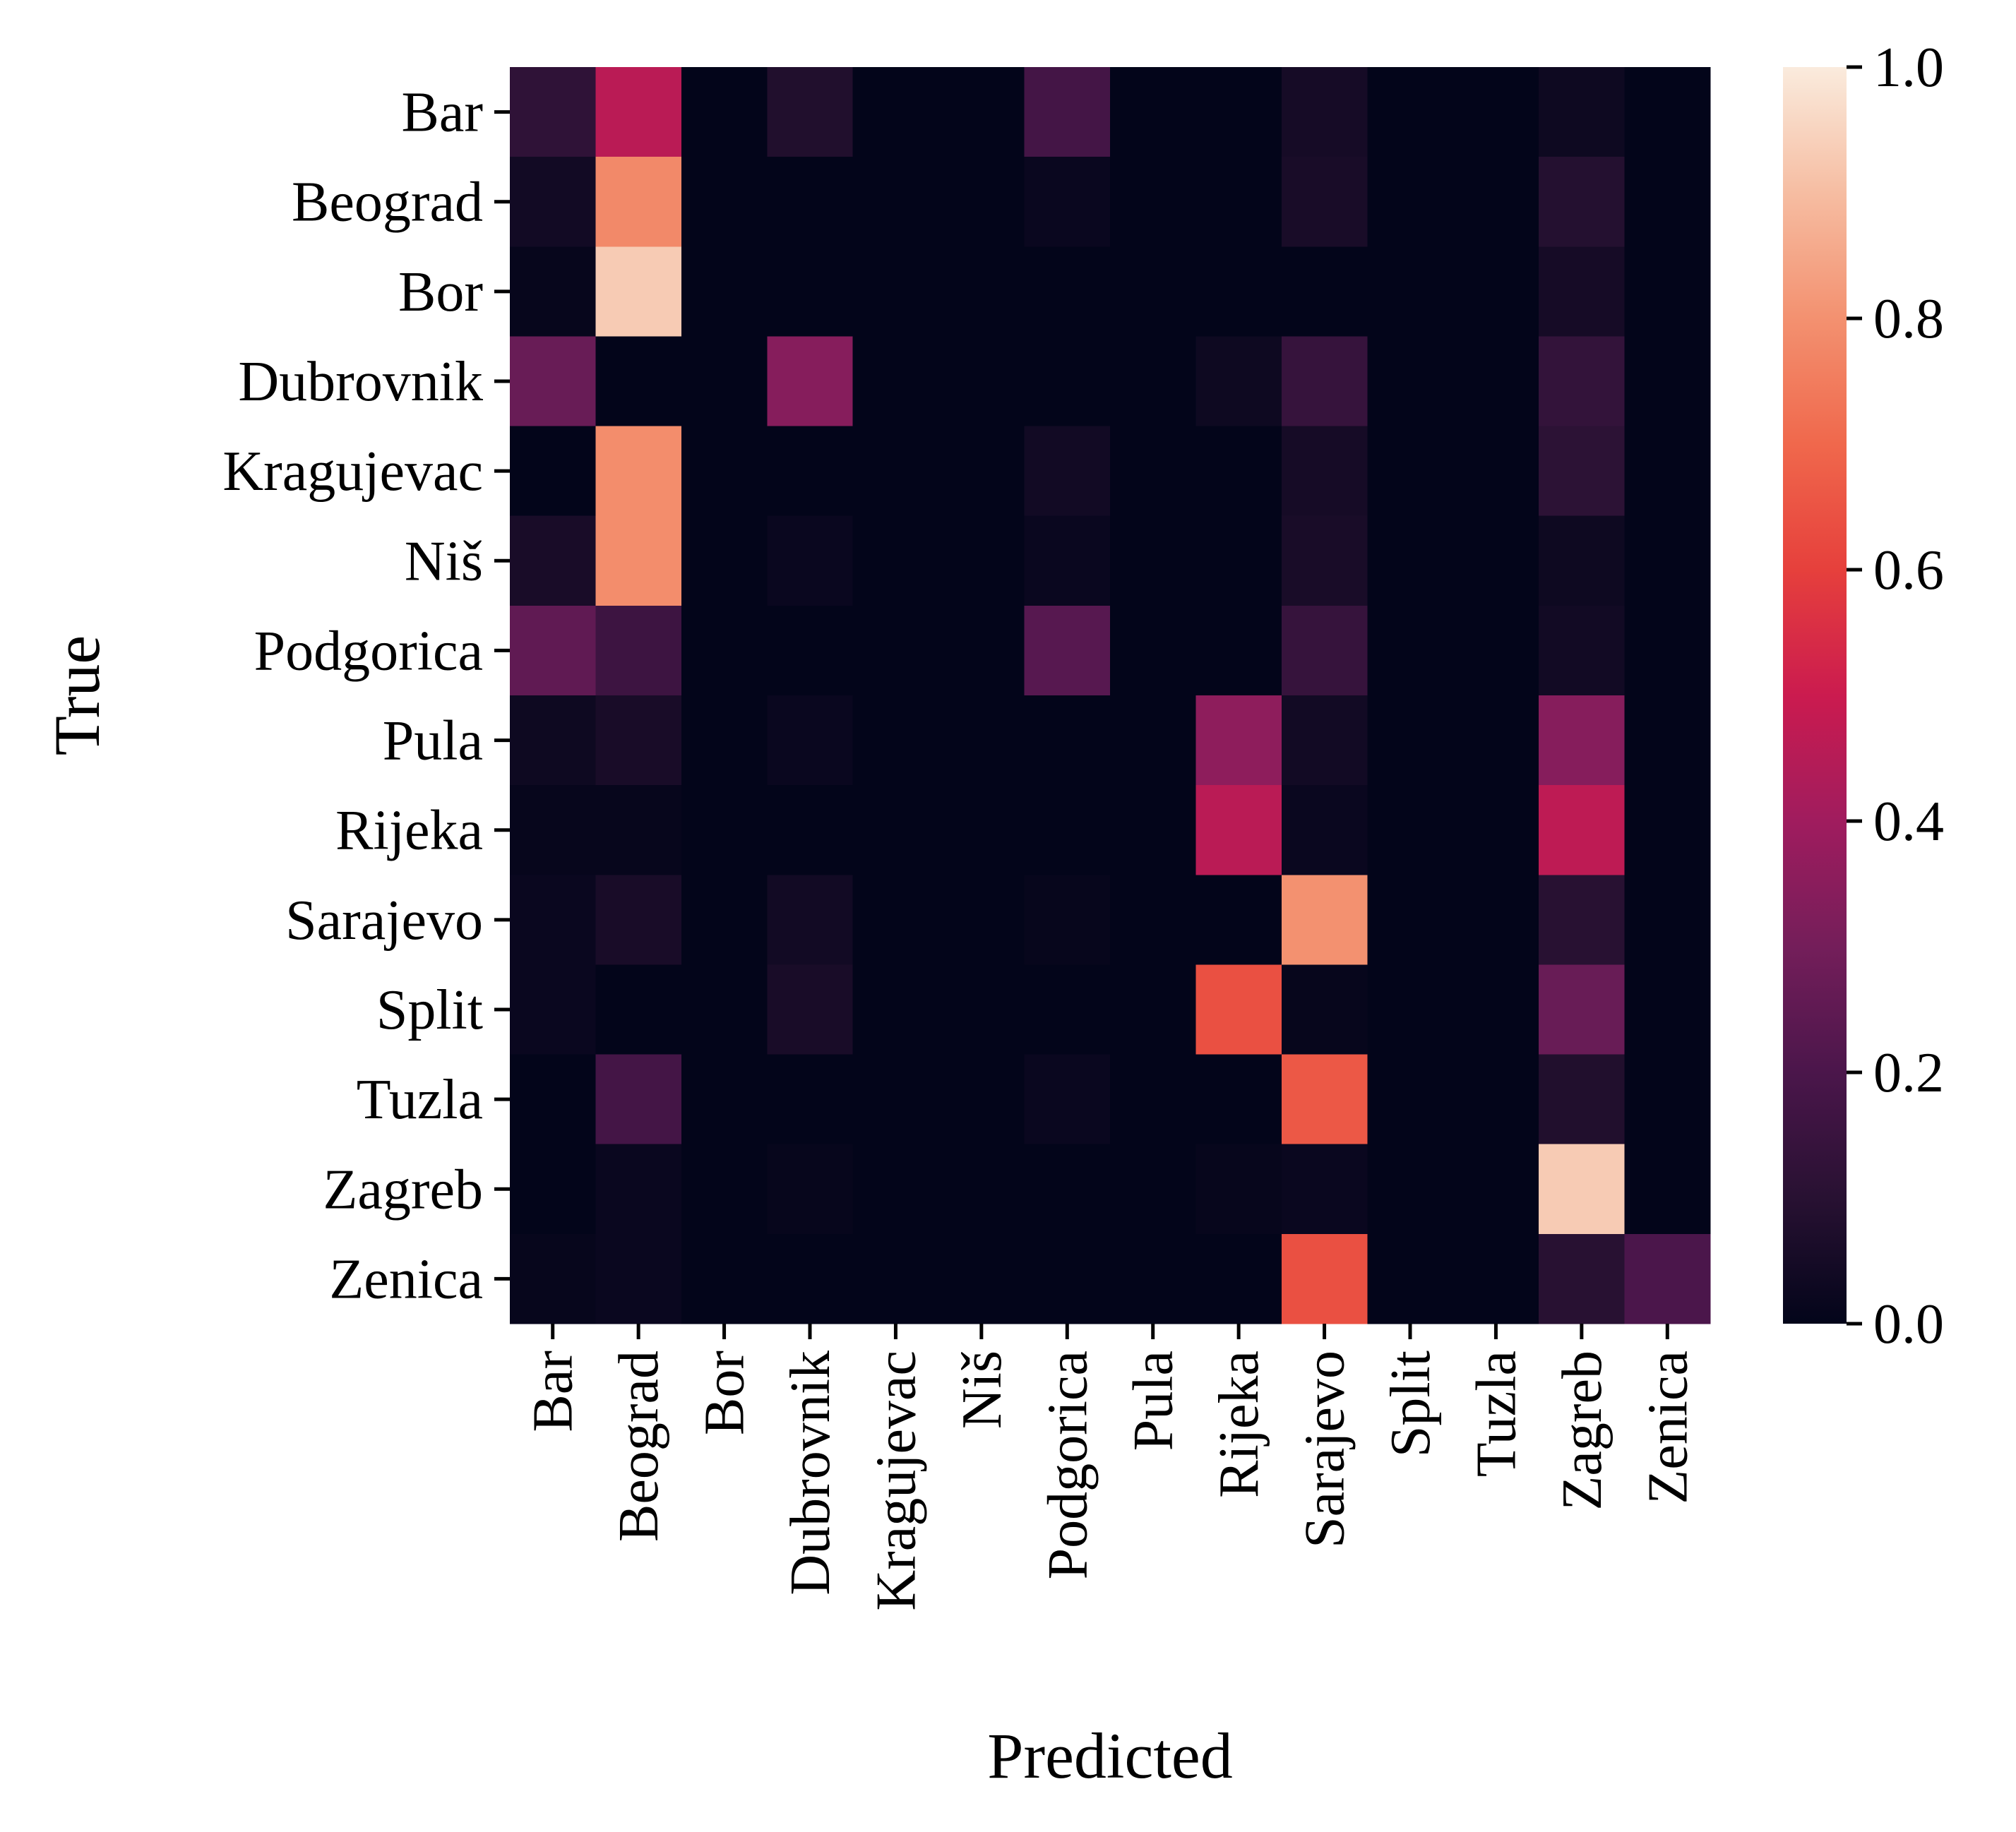 This screenshot has width=2016, height=1832. I want to click on colorbar-tick-label: 0.6, so click(1909, 570).